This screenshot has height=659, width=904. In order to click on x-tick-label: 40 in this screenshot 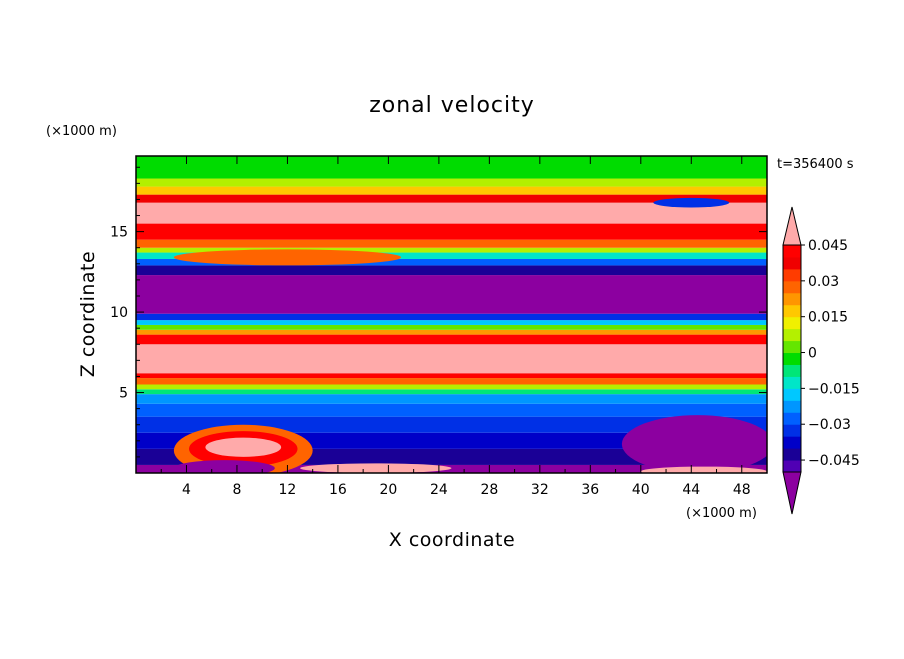, I will do `click(641, 490)`.